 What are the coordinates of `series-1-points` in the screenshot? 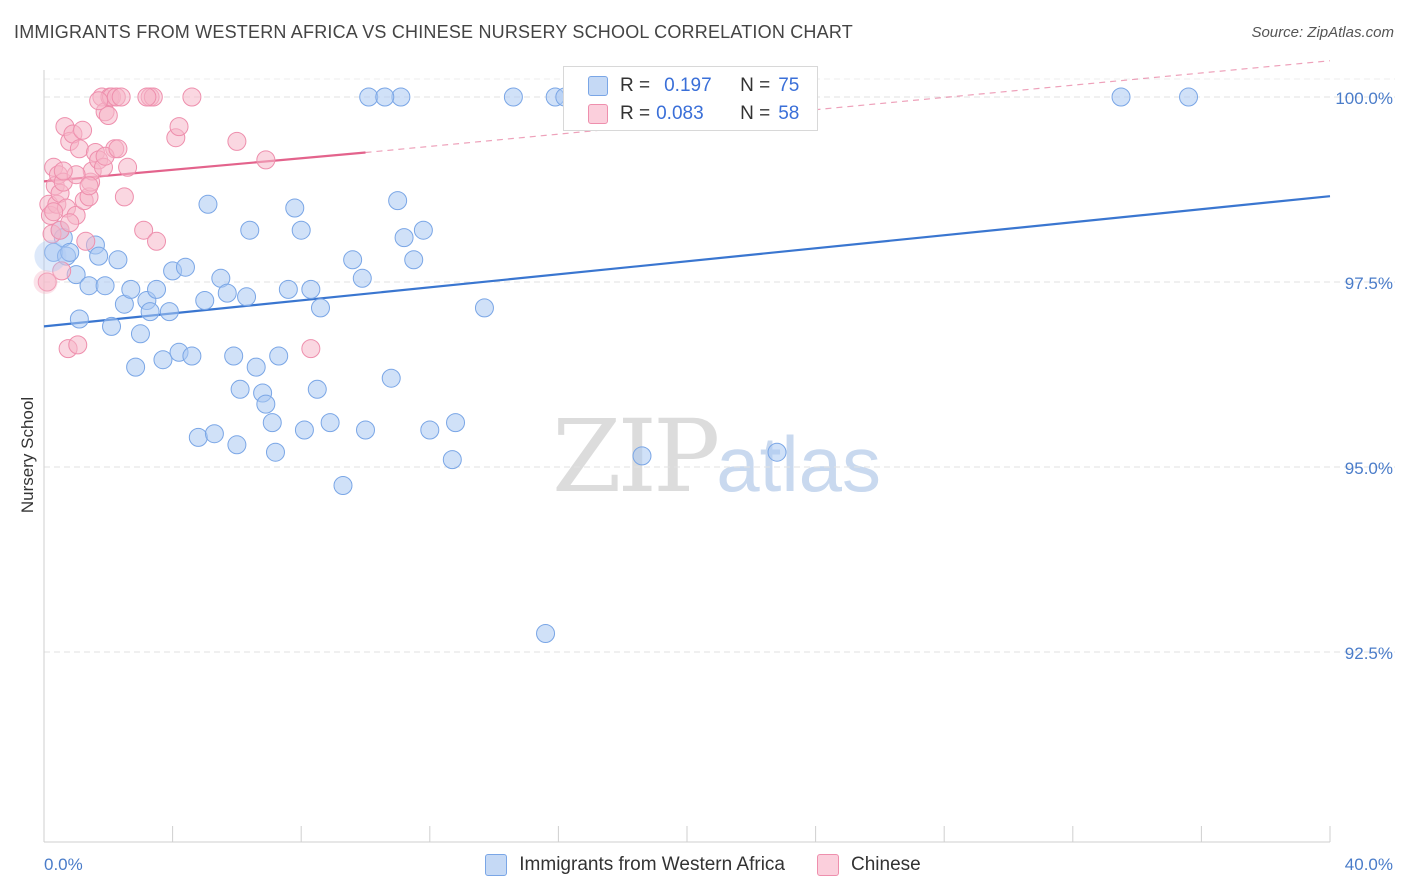 It's located at (179, 223).